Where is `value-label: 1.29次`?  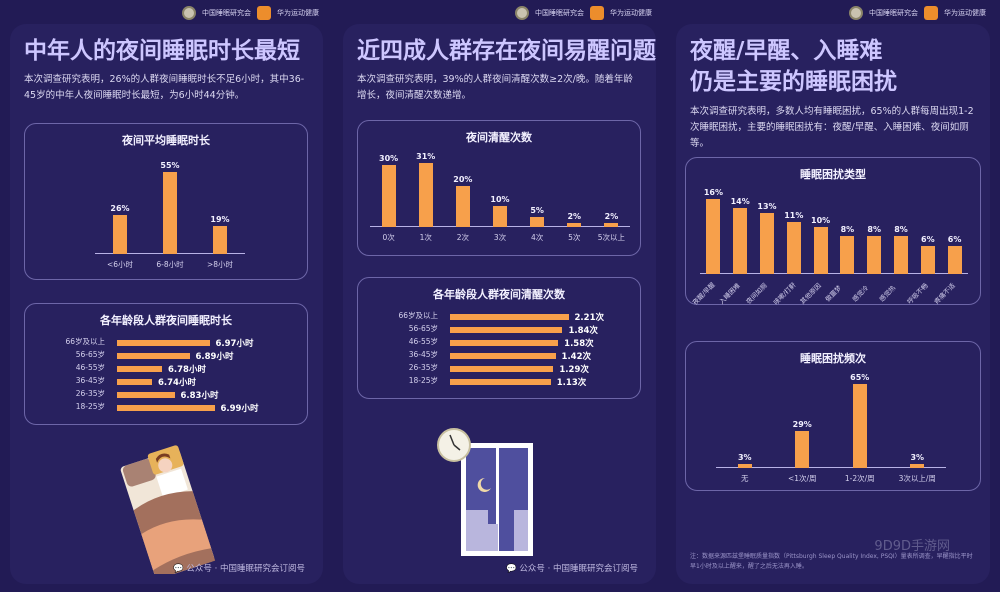 value-label: 1.29次 is located at coordinates (574, 370).